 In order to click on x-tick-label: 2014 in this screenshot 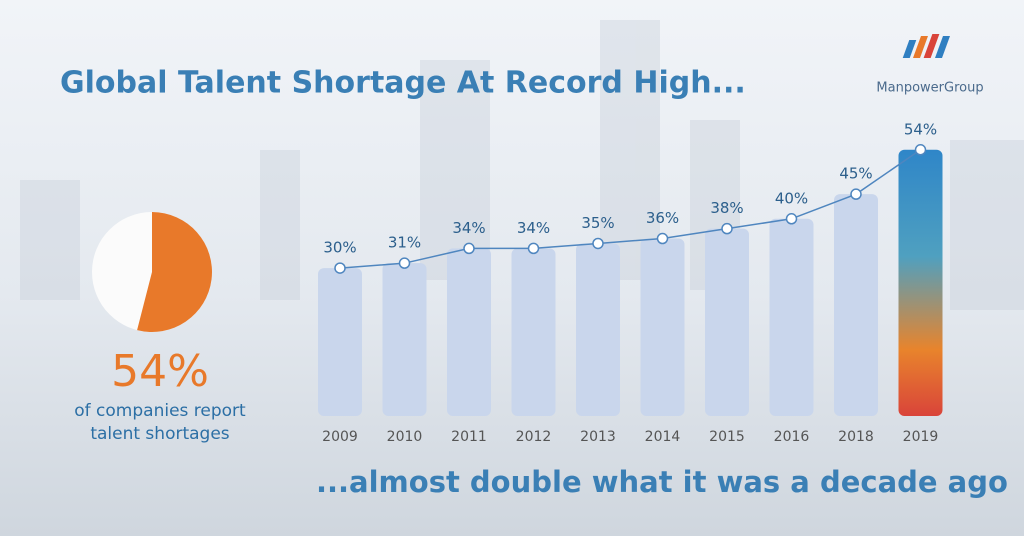, I will do `click(663, 437)`.